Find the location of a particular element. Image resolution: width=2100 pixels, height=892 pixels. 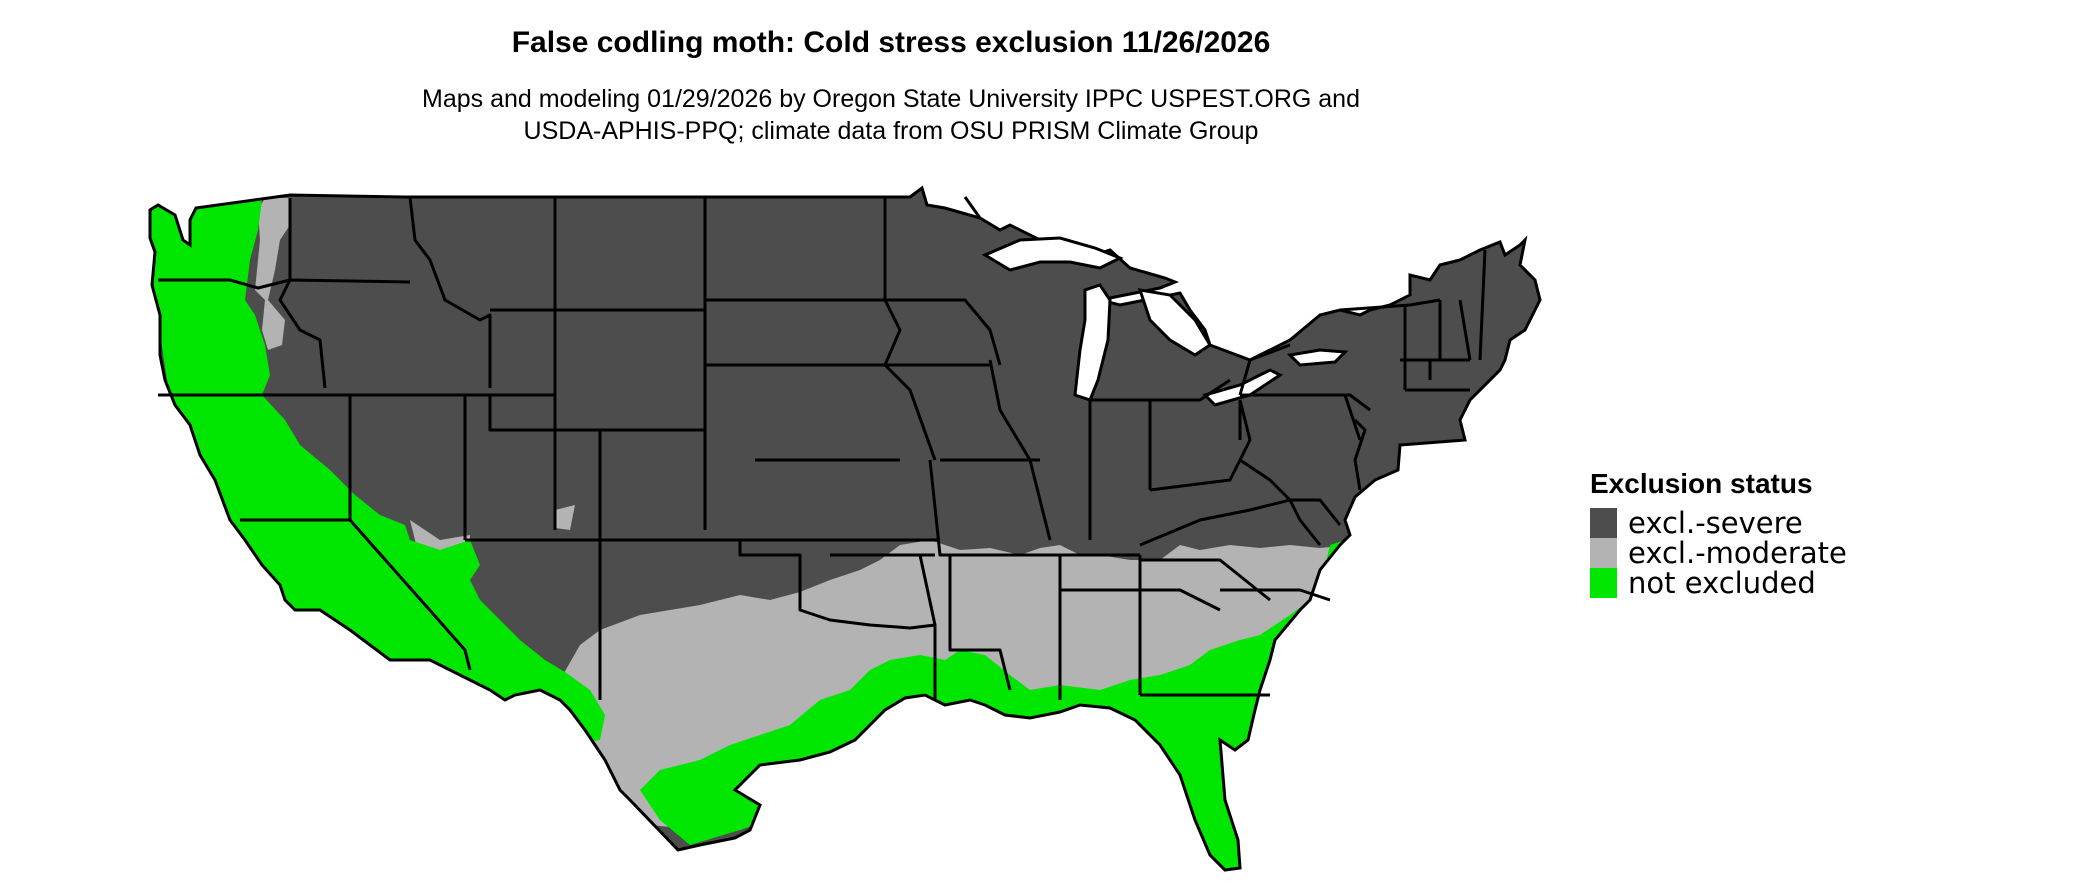

region-moderate-northwest is located at coordinates (272, 274).